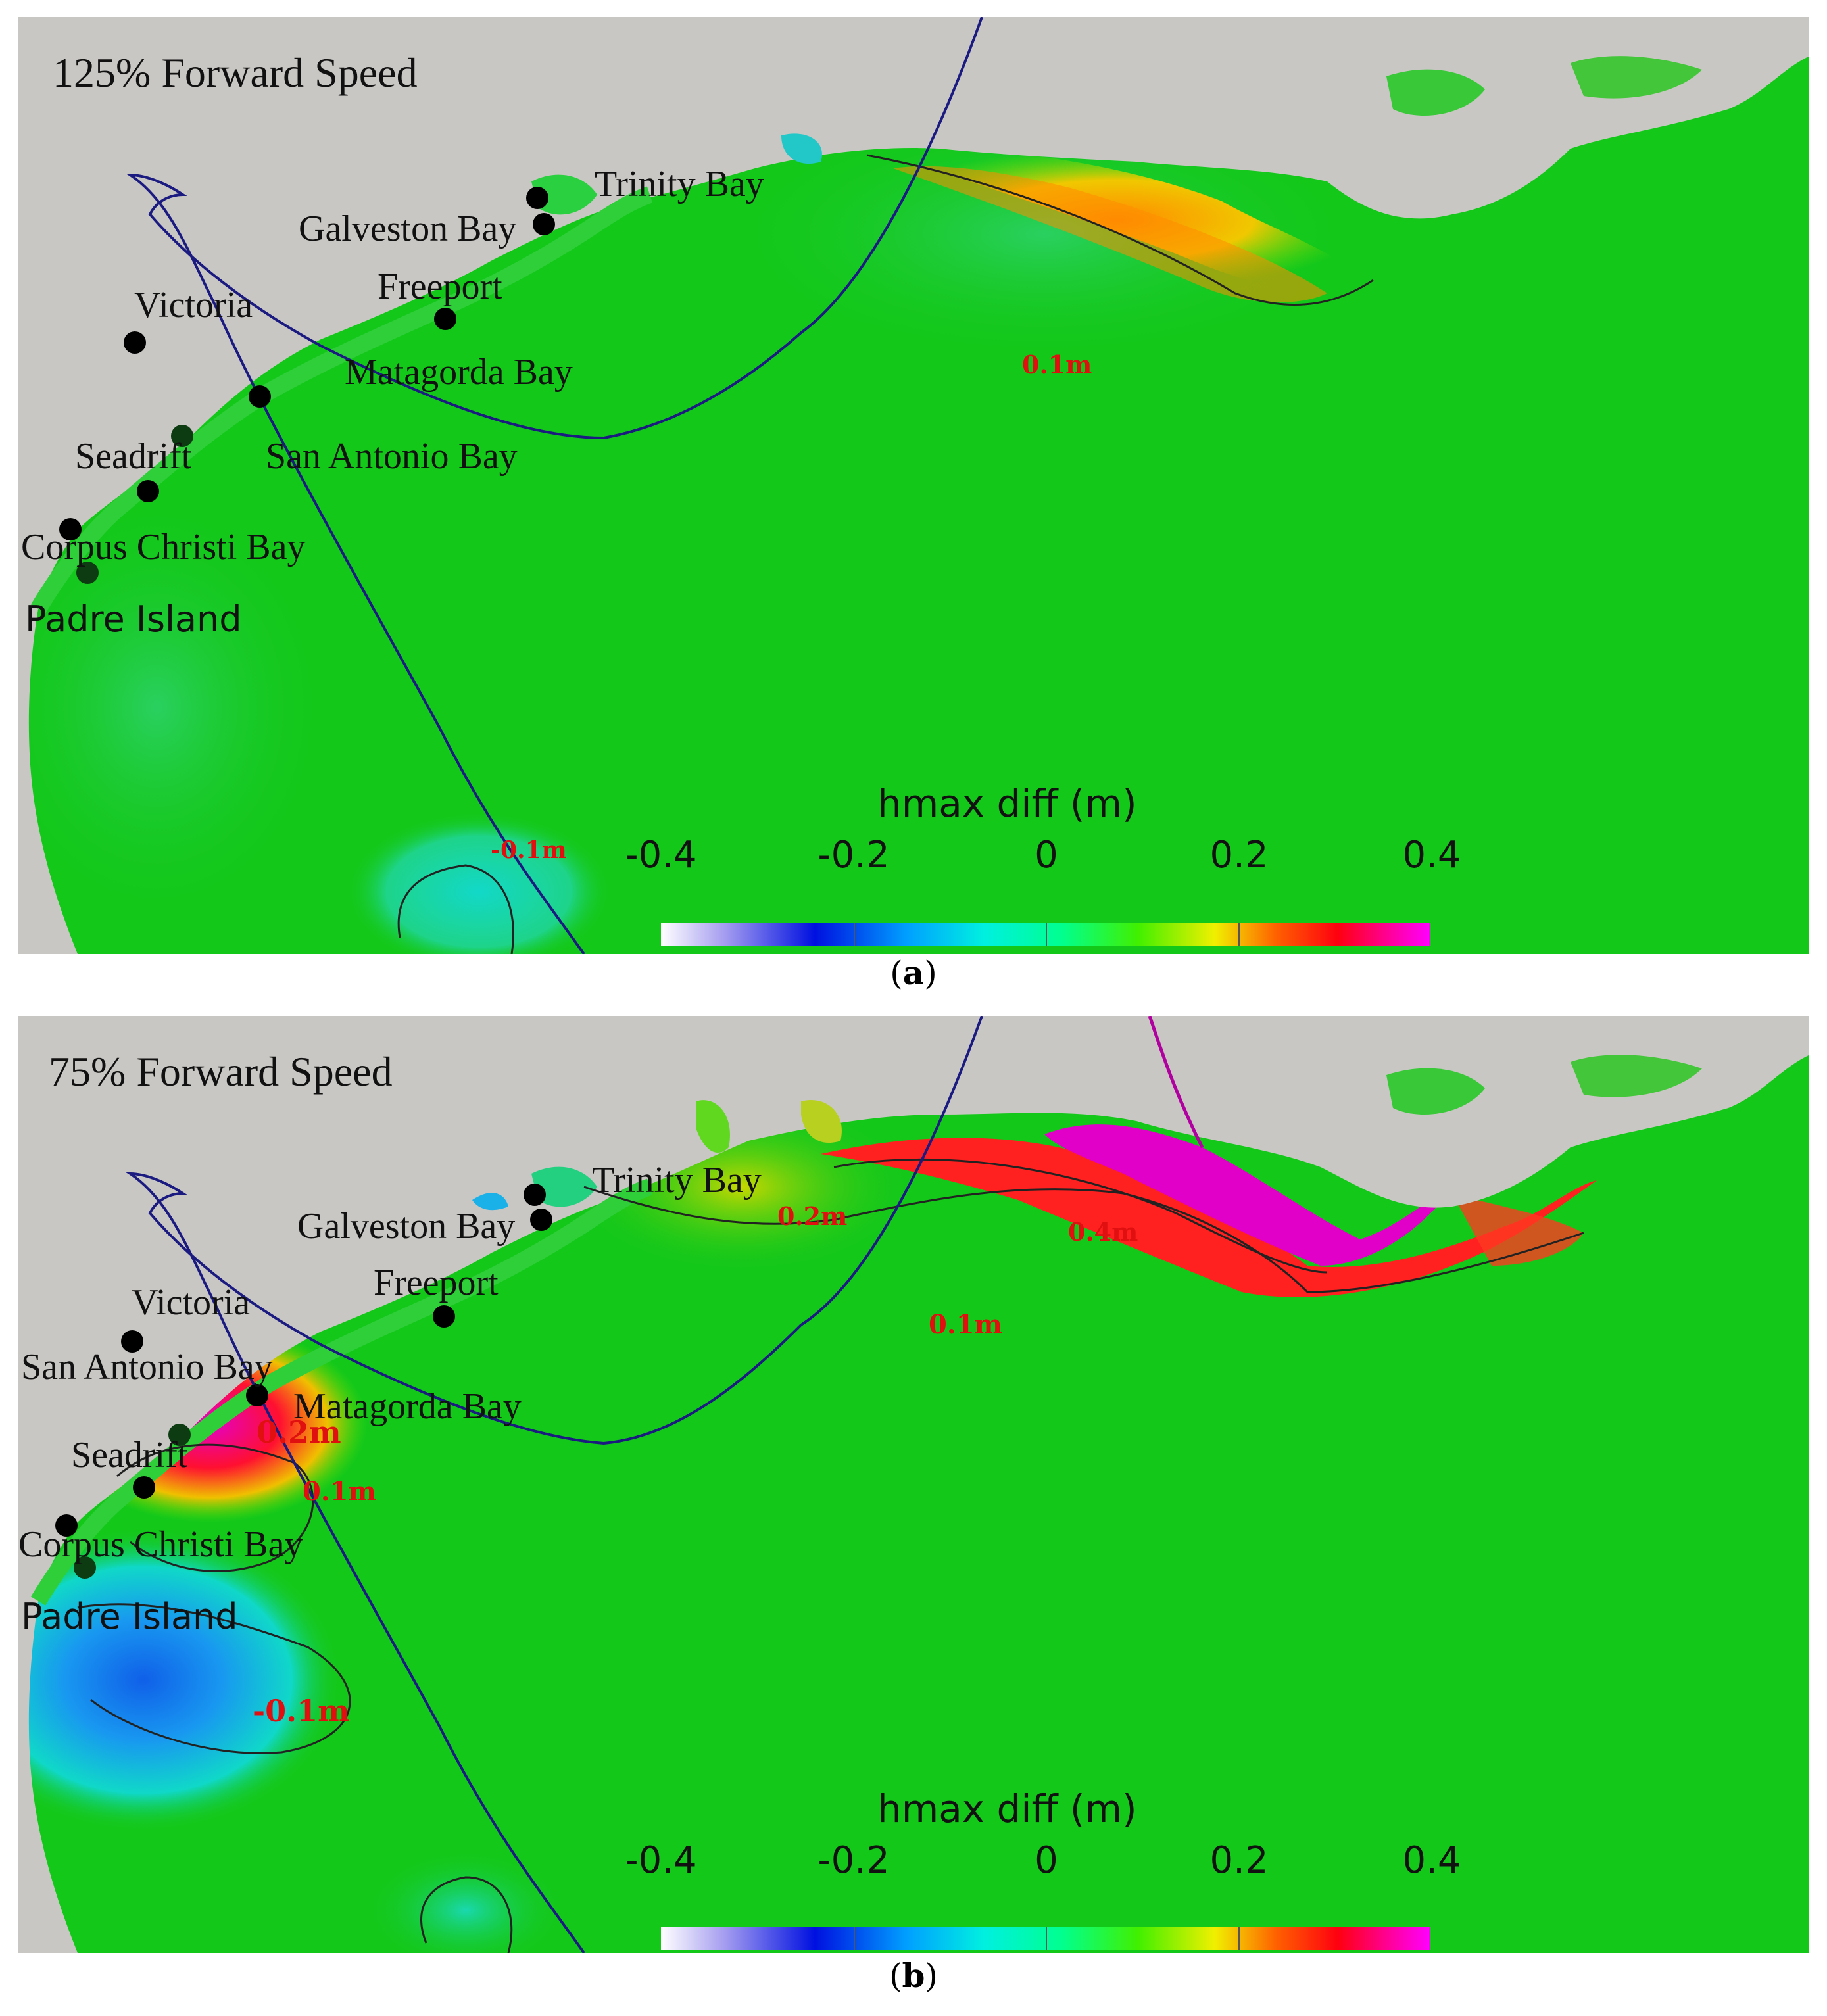 This screenshot has height=2016, width=1827. What do you see at coordinates (677, 1180) in the screenshot?
I see `label-trinity-bay: Trinity Bay` at bounding box center [677, 1180].